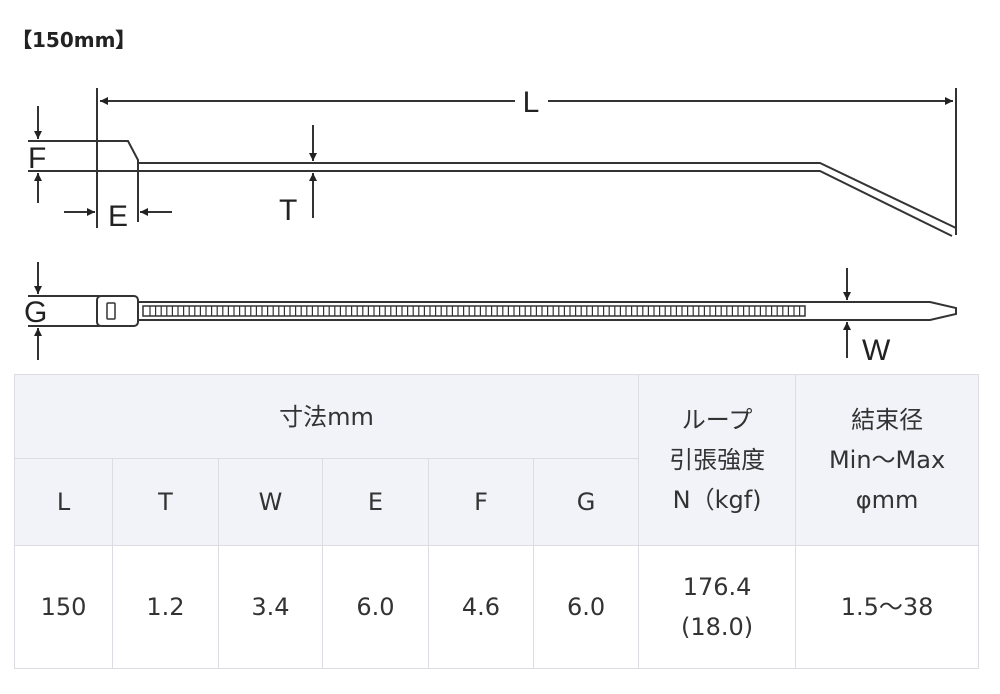 This screenshot has height=694, width=1000. What do you see at coordinates (717, 607) in the screenshot?
I see `cell-loop-strength: 176.4 (18.0)` at bounding box center [717, 607].